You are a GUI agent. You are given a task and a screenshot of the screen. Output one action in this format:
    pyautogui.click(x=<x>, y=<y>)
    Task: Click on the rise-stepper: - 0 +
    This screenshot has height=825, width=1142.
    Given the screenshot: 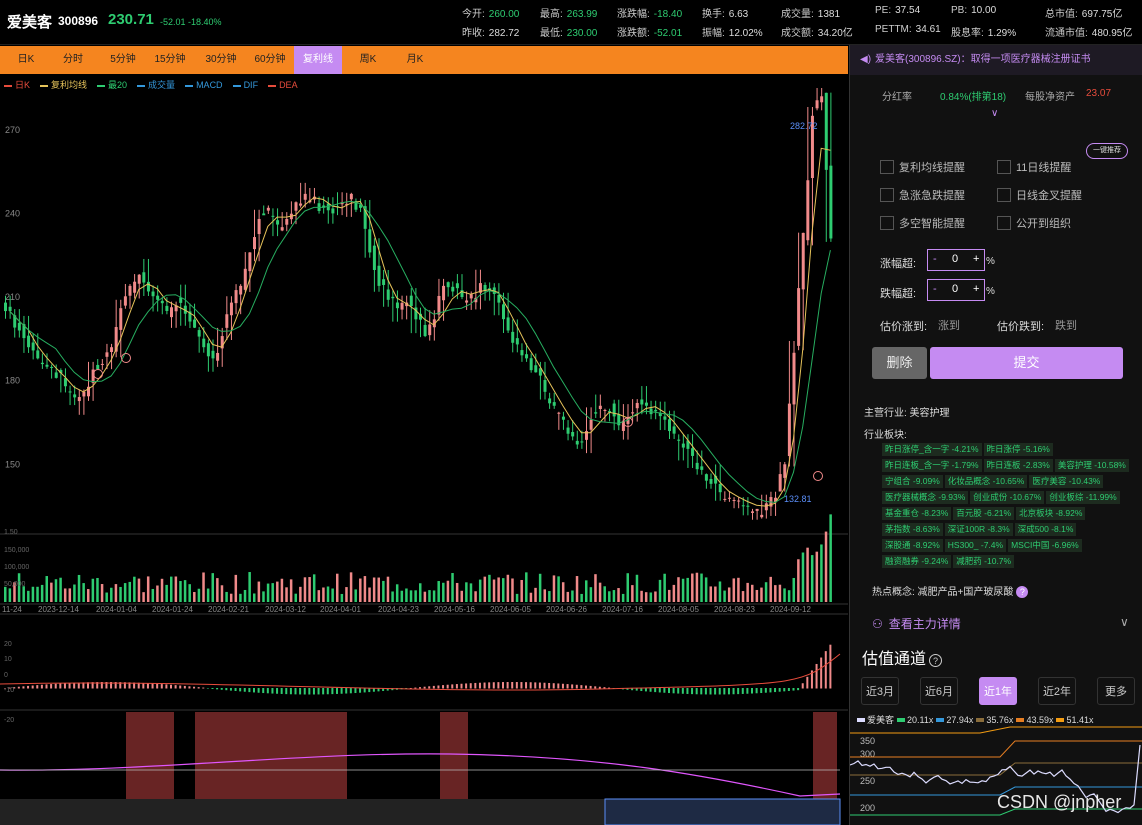 What is the action you would take?
    pyautogui.click(x=956, y=260)
    